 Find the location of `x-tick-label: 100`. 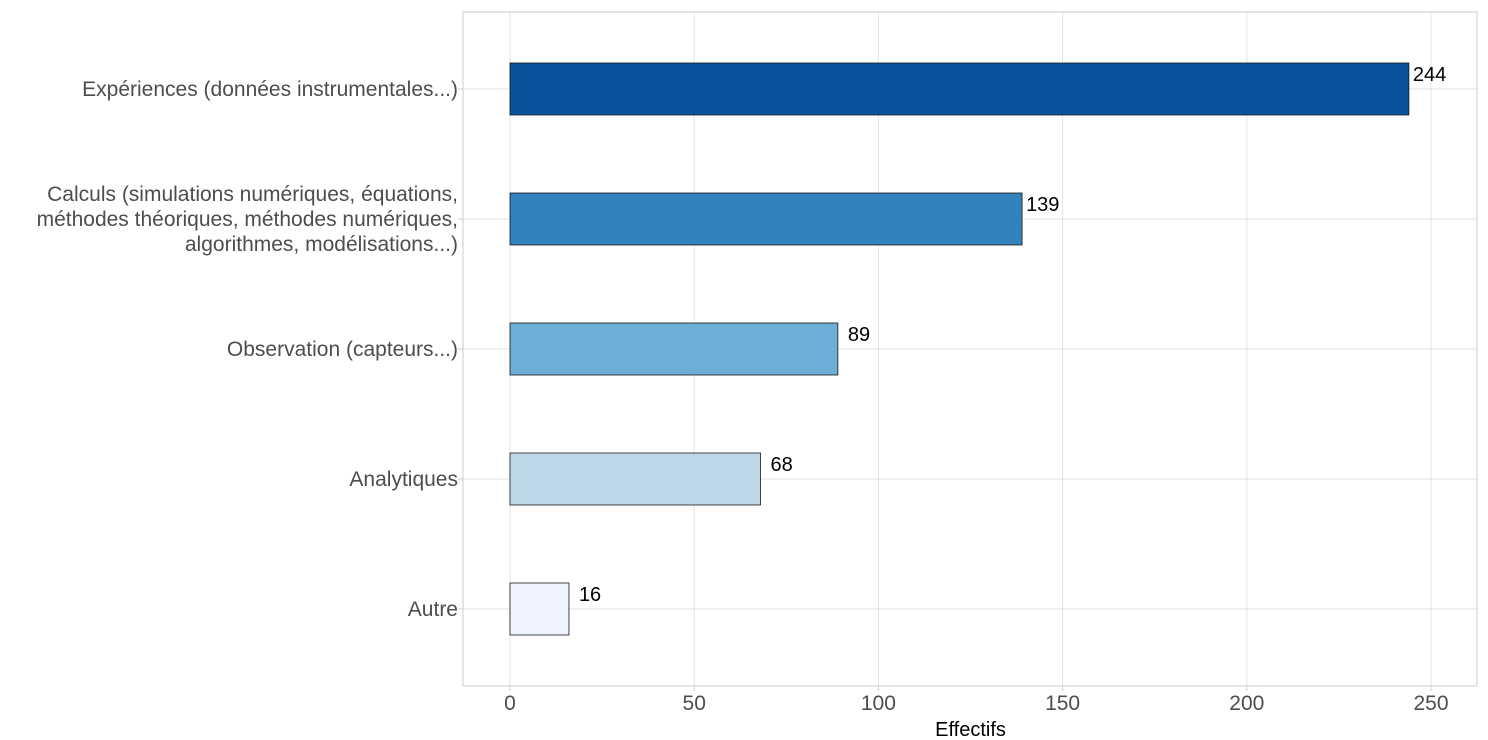

x-tick-label: 100 is located at coordinates (878, 703).